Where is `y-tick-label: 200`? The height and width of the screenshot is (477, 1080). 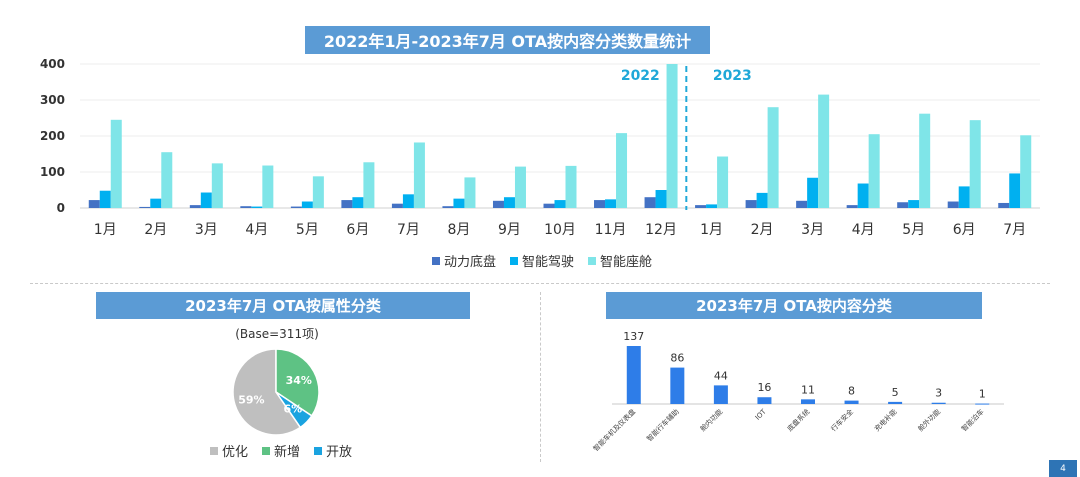 y-tick-label: 200 is located at coordinates (52, 136).